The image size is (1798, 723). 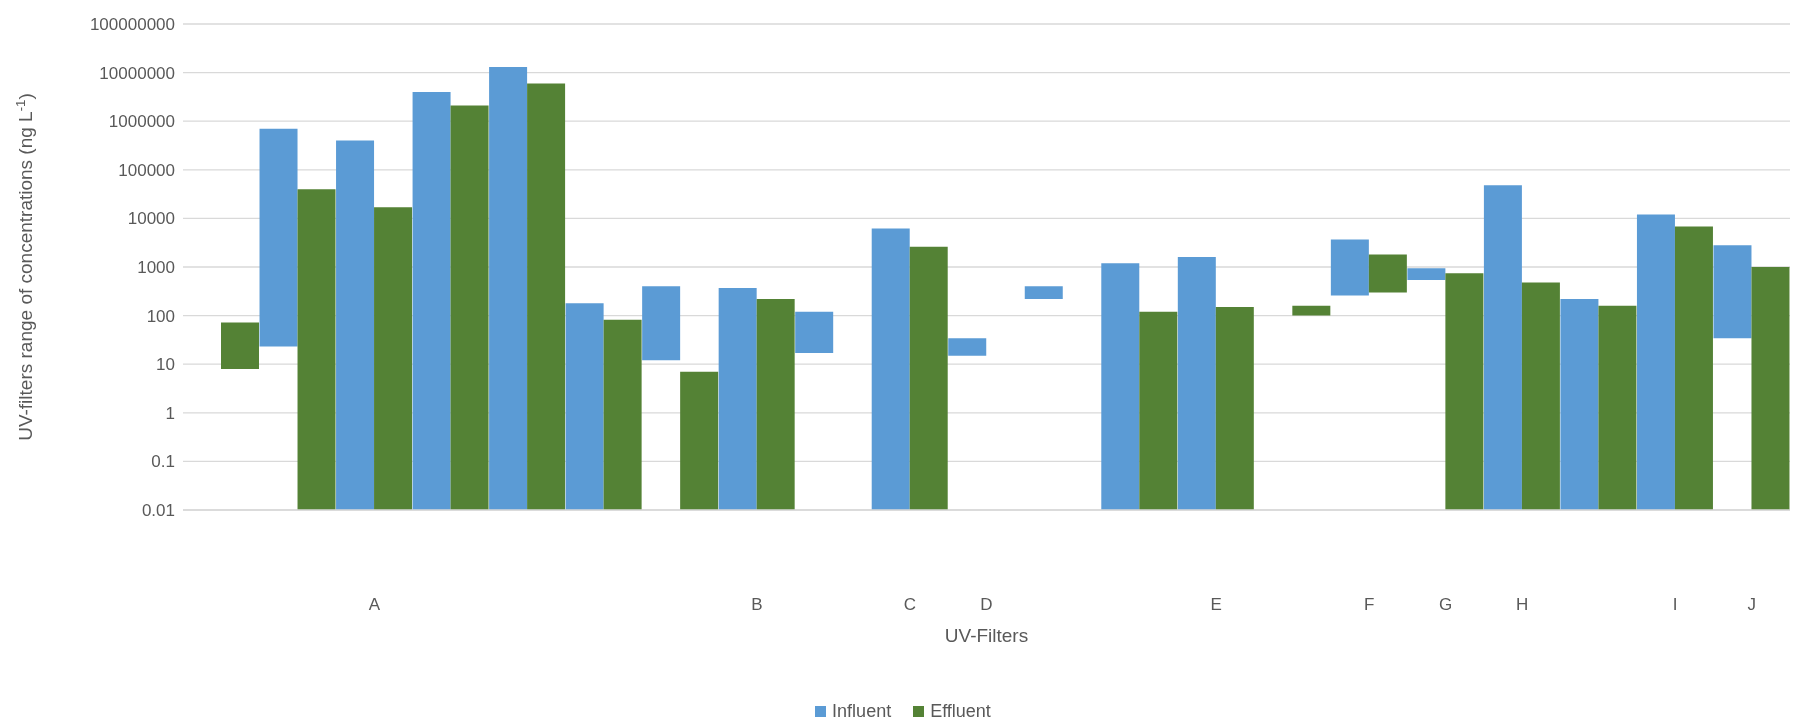 I want to click on x-tick-label: H, so click(x=1522, y=605).